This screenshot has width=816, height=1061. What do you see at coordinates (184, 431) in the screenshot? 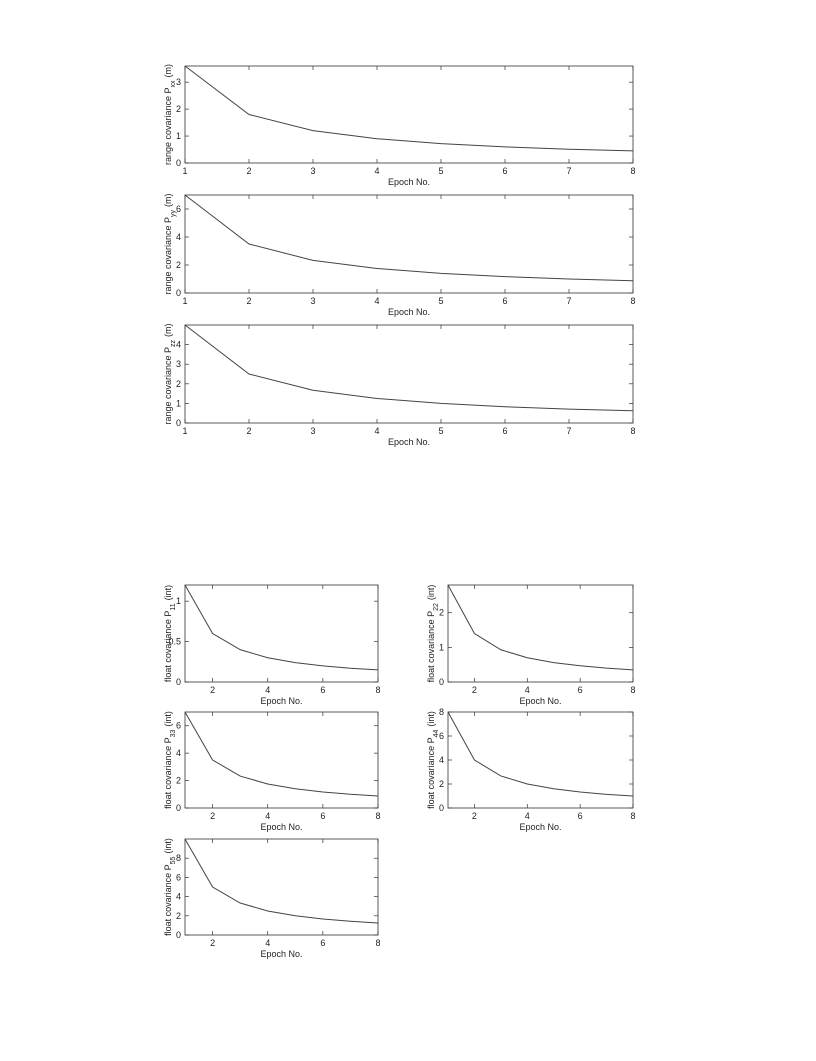
I see `x-tick-label: 1` at bounding box center [184, 431].